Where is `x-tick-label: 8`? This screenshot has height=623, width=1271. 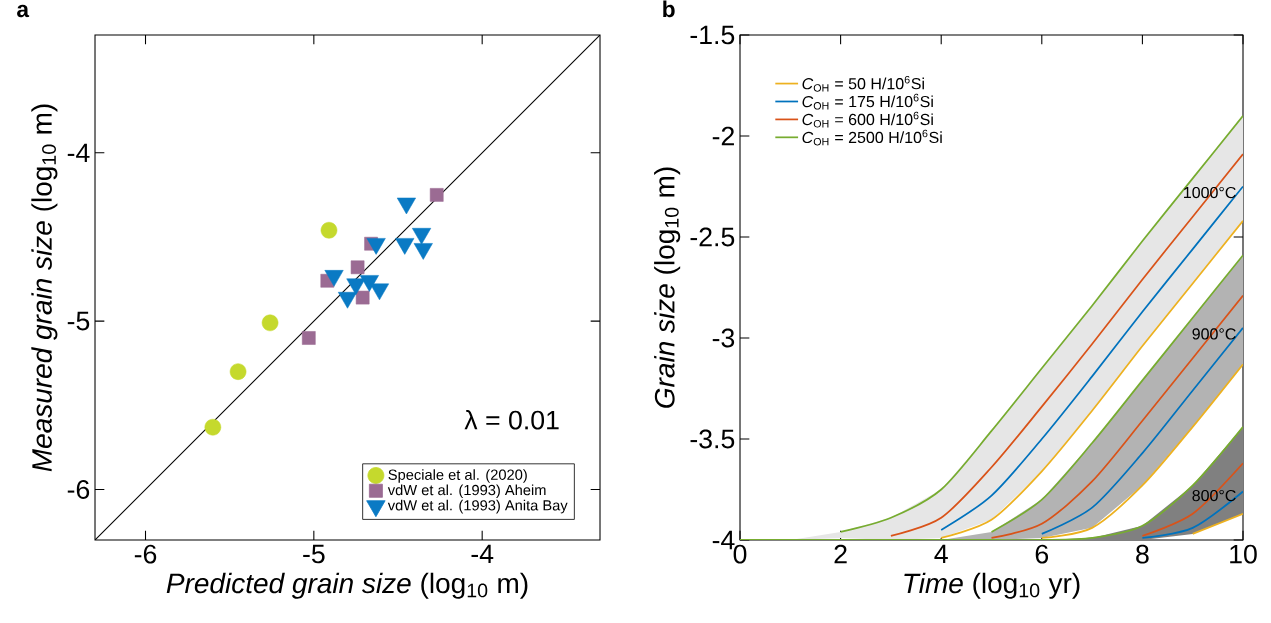 x-tick-label: 8 is located at coordinates (1142, 554).